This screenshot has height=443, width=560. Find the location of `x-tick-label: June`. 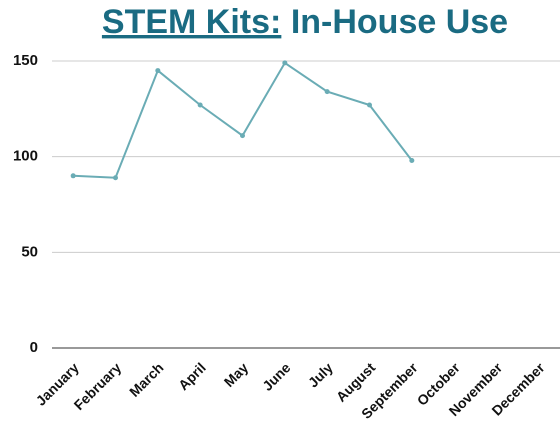

x-tick-label: June is located at coordinates (276, 376).